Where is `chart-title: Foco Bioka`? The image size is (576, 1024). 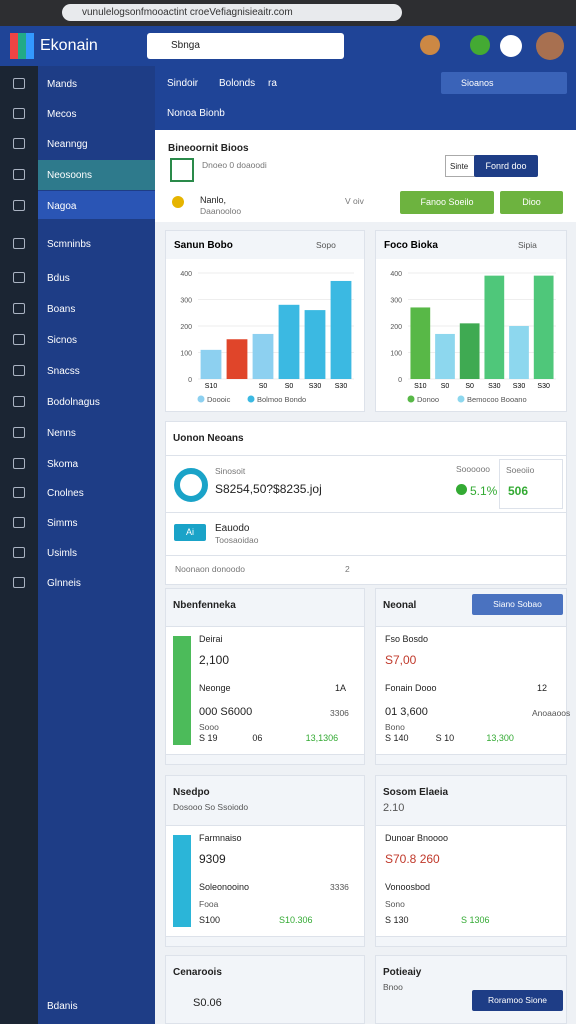 chart-title: Foco Bioka is located at coordinates (411, 245).